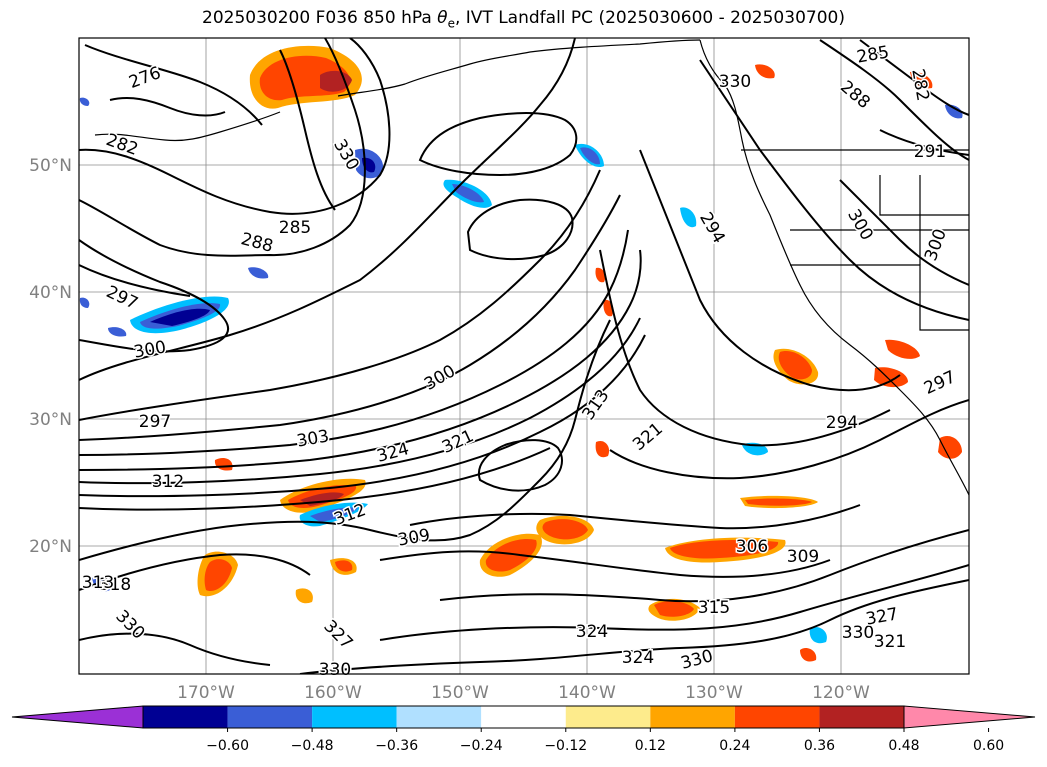 Image resolution: width=1047 pixels, height=767 pixels. Describe the element at coordinates (903, 746) in the screenshot. I see `colorbar-tick-label: 0.48` at that location.